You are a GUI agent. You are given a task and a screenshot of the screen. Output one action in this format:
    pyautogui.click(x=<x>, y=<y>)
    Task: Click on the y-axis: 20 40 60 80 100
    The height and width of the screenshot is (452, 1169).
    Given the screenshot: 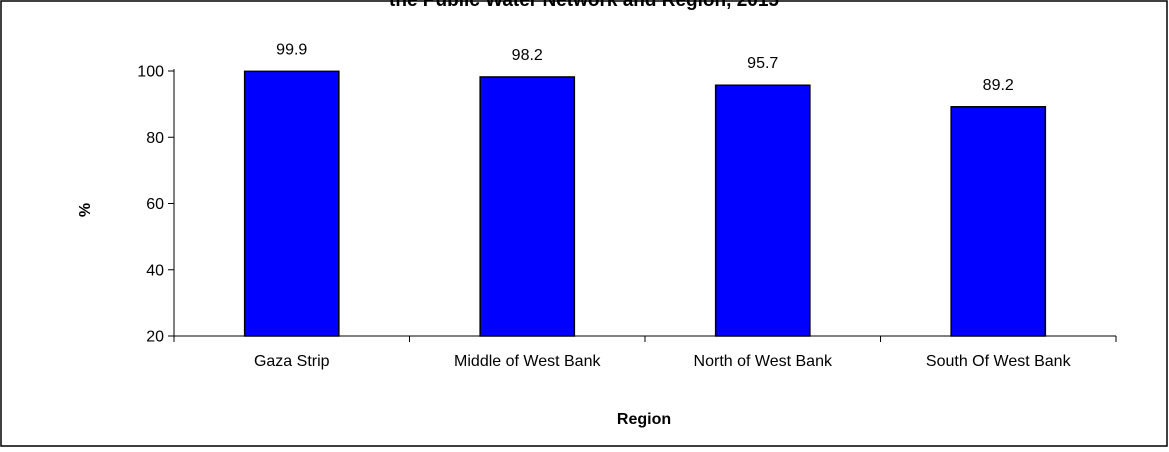 What is the action you would take?
    pyautogui.click(x=156, y=205)
    